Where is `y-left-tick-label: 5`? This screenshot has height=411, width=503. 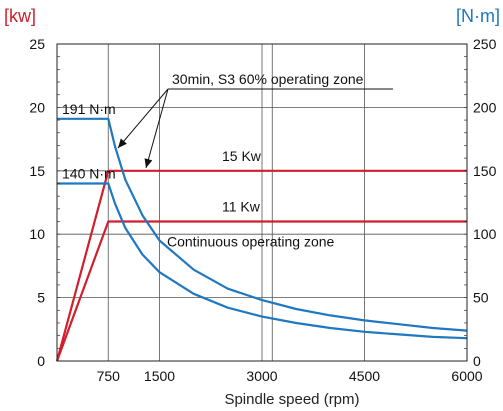
y-left-tick-label: 5 is located at coordinates (41, 298).